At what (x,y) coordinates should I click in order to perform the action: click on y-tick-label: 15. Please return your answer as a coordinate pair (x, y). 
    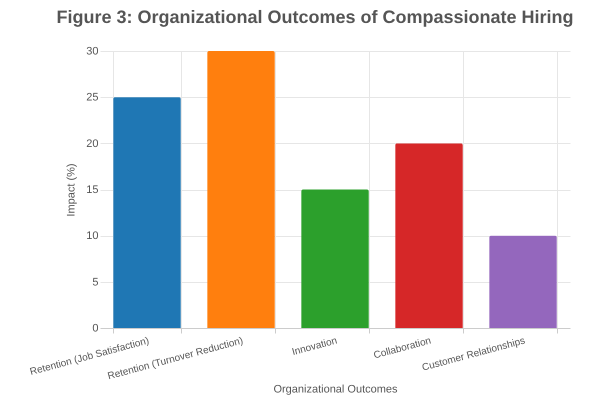
    Looking at the image, I should click on (92, 190).